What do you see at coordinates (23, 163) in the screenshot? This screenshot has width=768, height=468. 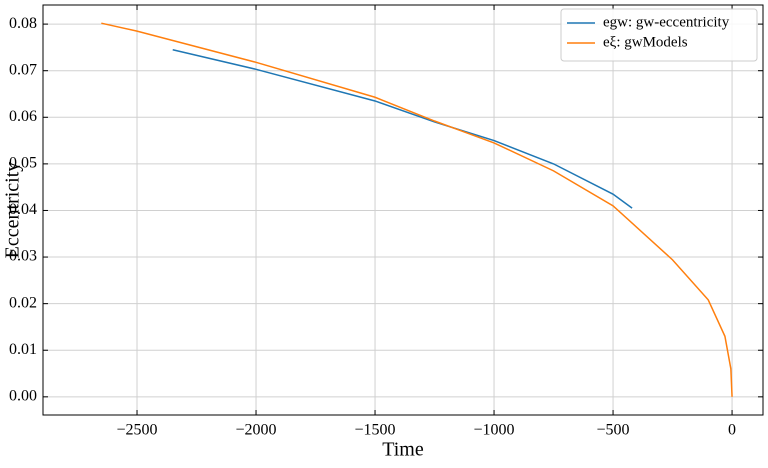 I see `y-tick-label: 0.05` at bounding box center [23, 163].